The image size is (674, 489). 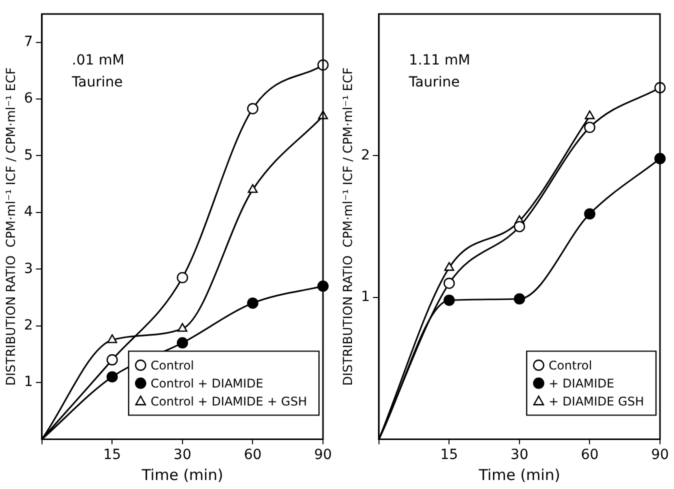 I want to click on y-tick-label: 5, so click(x=28, y=155).